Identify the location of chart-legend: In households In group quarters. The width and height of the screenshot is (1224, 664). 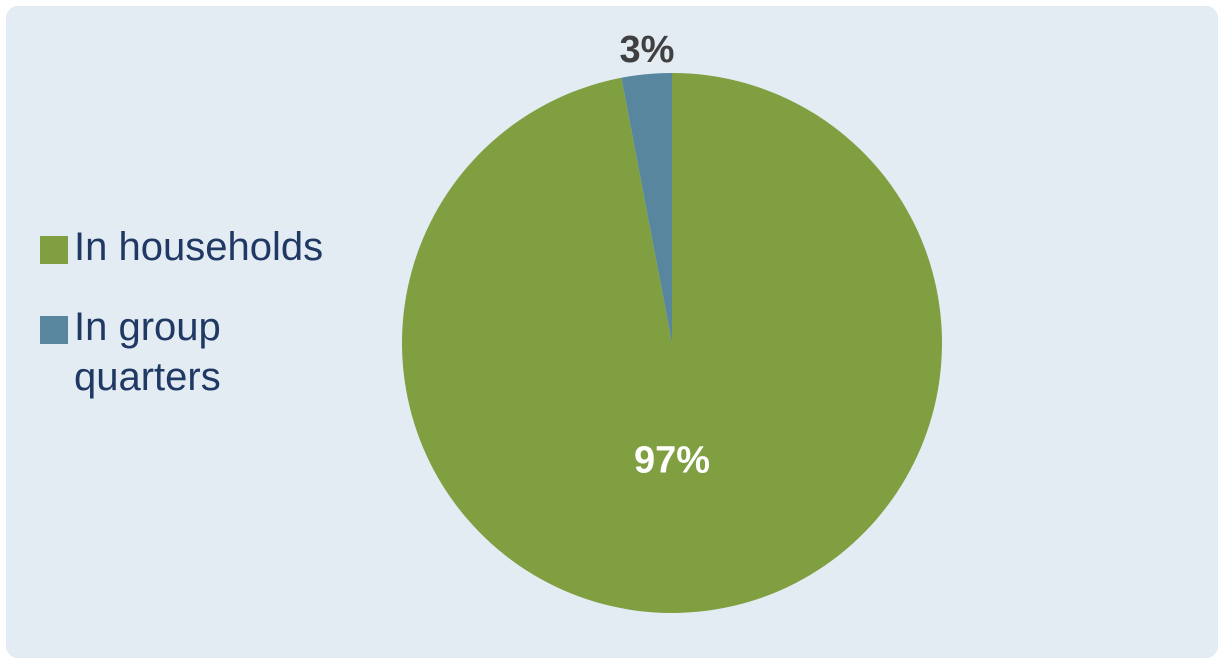
(227, 327).